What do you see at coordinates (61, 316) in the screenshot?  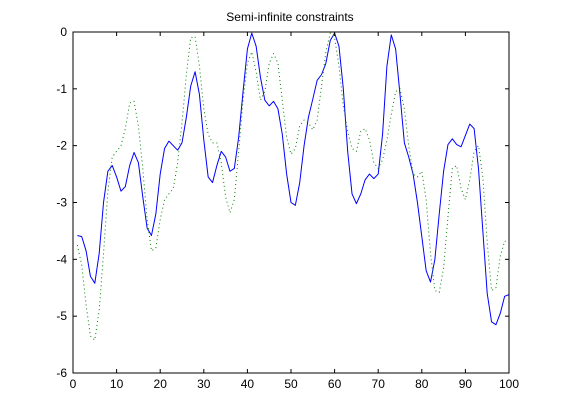 I see `y-tick-label: -5` at bounding box center [61, 316].